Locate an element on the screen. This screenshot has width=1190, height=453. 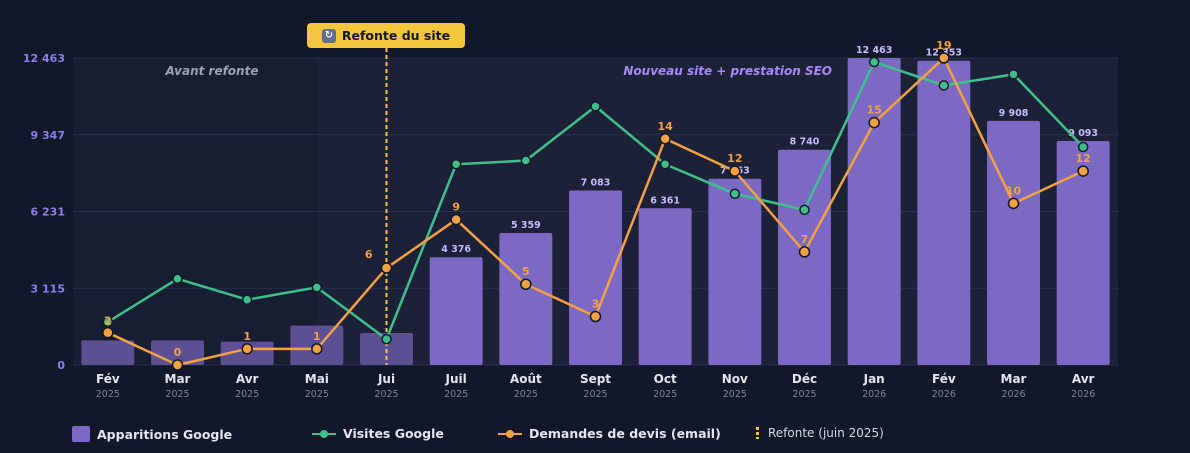
quotes-value-label: 12 is located at coordinates (1083, 158).